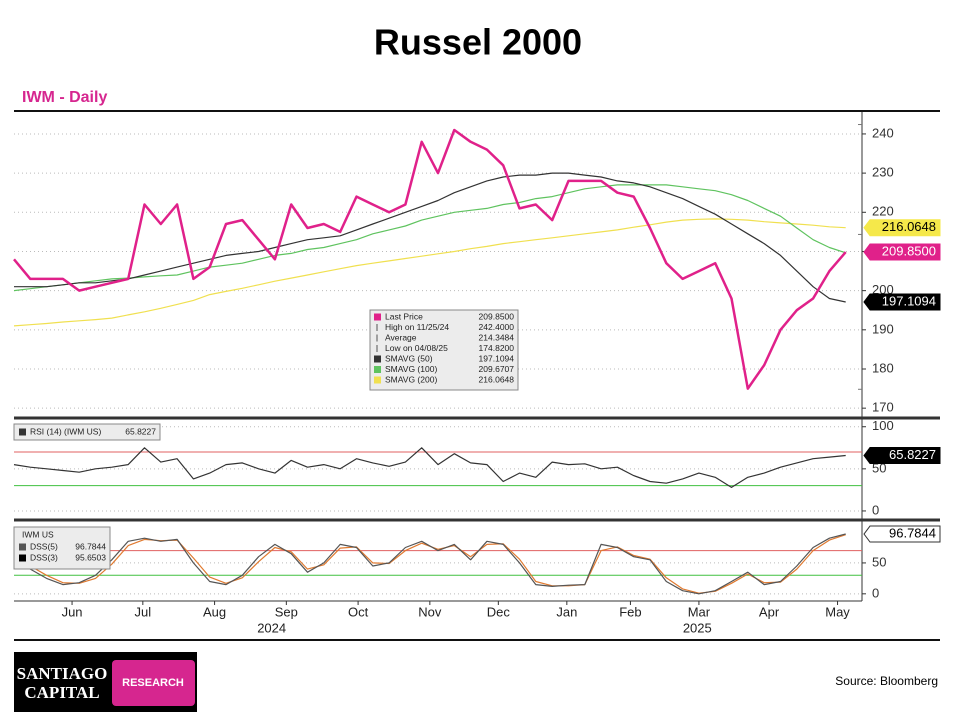  Describe the element at coordinates (883, 367) in the screenshot. I see `y-tick-label: 180` at that location.